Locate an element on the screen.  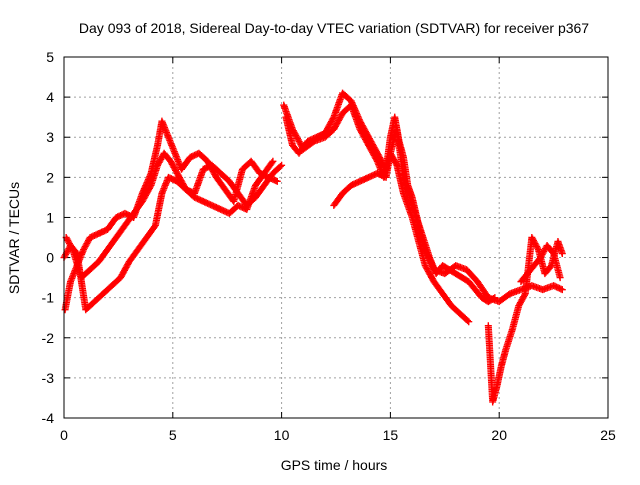
y-tick-label: 5 is located at coordinates (50, 57).